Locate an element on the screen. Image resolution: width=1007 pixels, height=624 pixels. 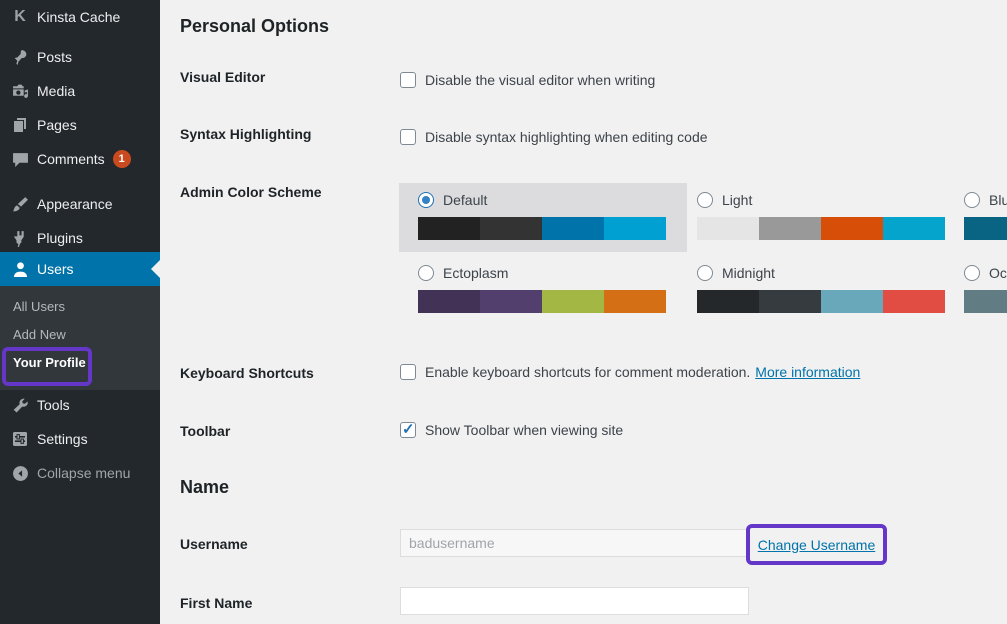
first-name-label: First Name is located at coordinates (216, 603).